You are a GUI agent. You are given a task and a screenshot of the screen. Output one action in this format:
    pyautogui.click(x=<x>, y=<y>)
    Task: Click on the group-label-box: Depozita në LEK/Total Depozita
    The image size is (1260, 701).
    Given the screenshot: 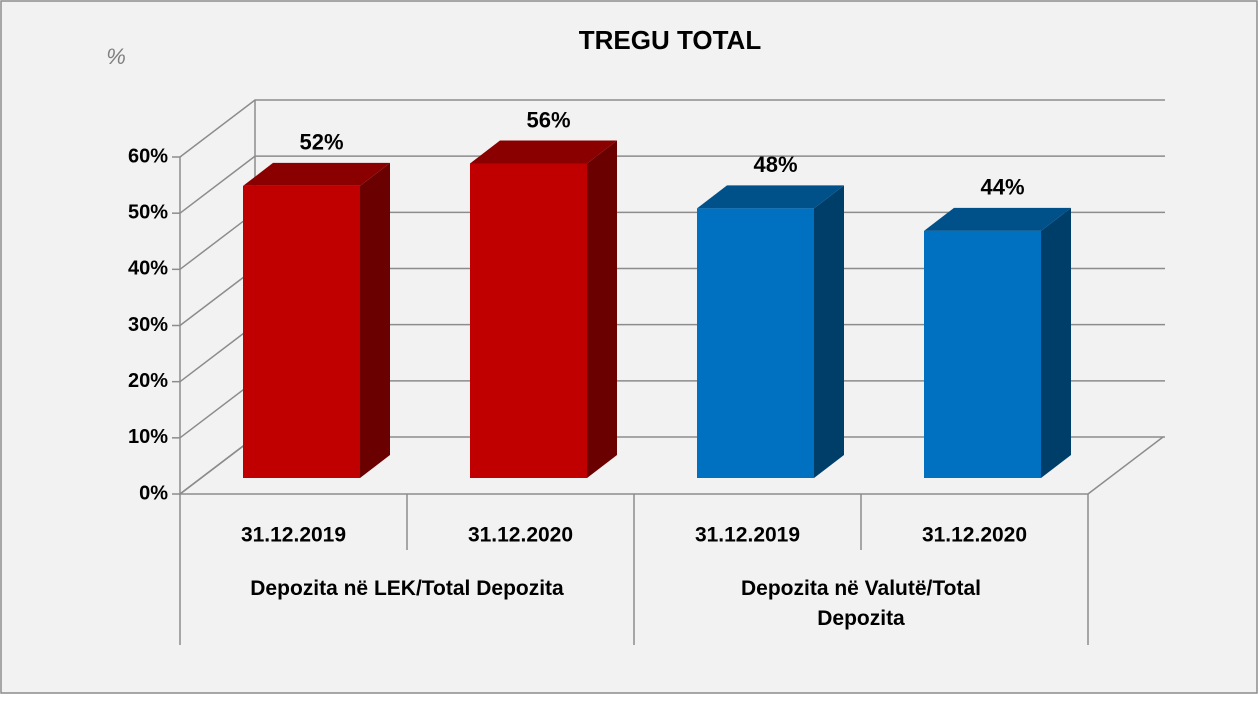 What is the action you would take?
    pyautogui.click(x=407, y=588)
    